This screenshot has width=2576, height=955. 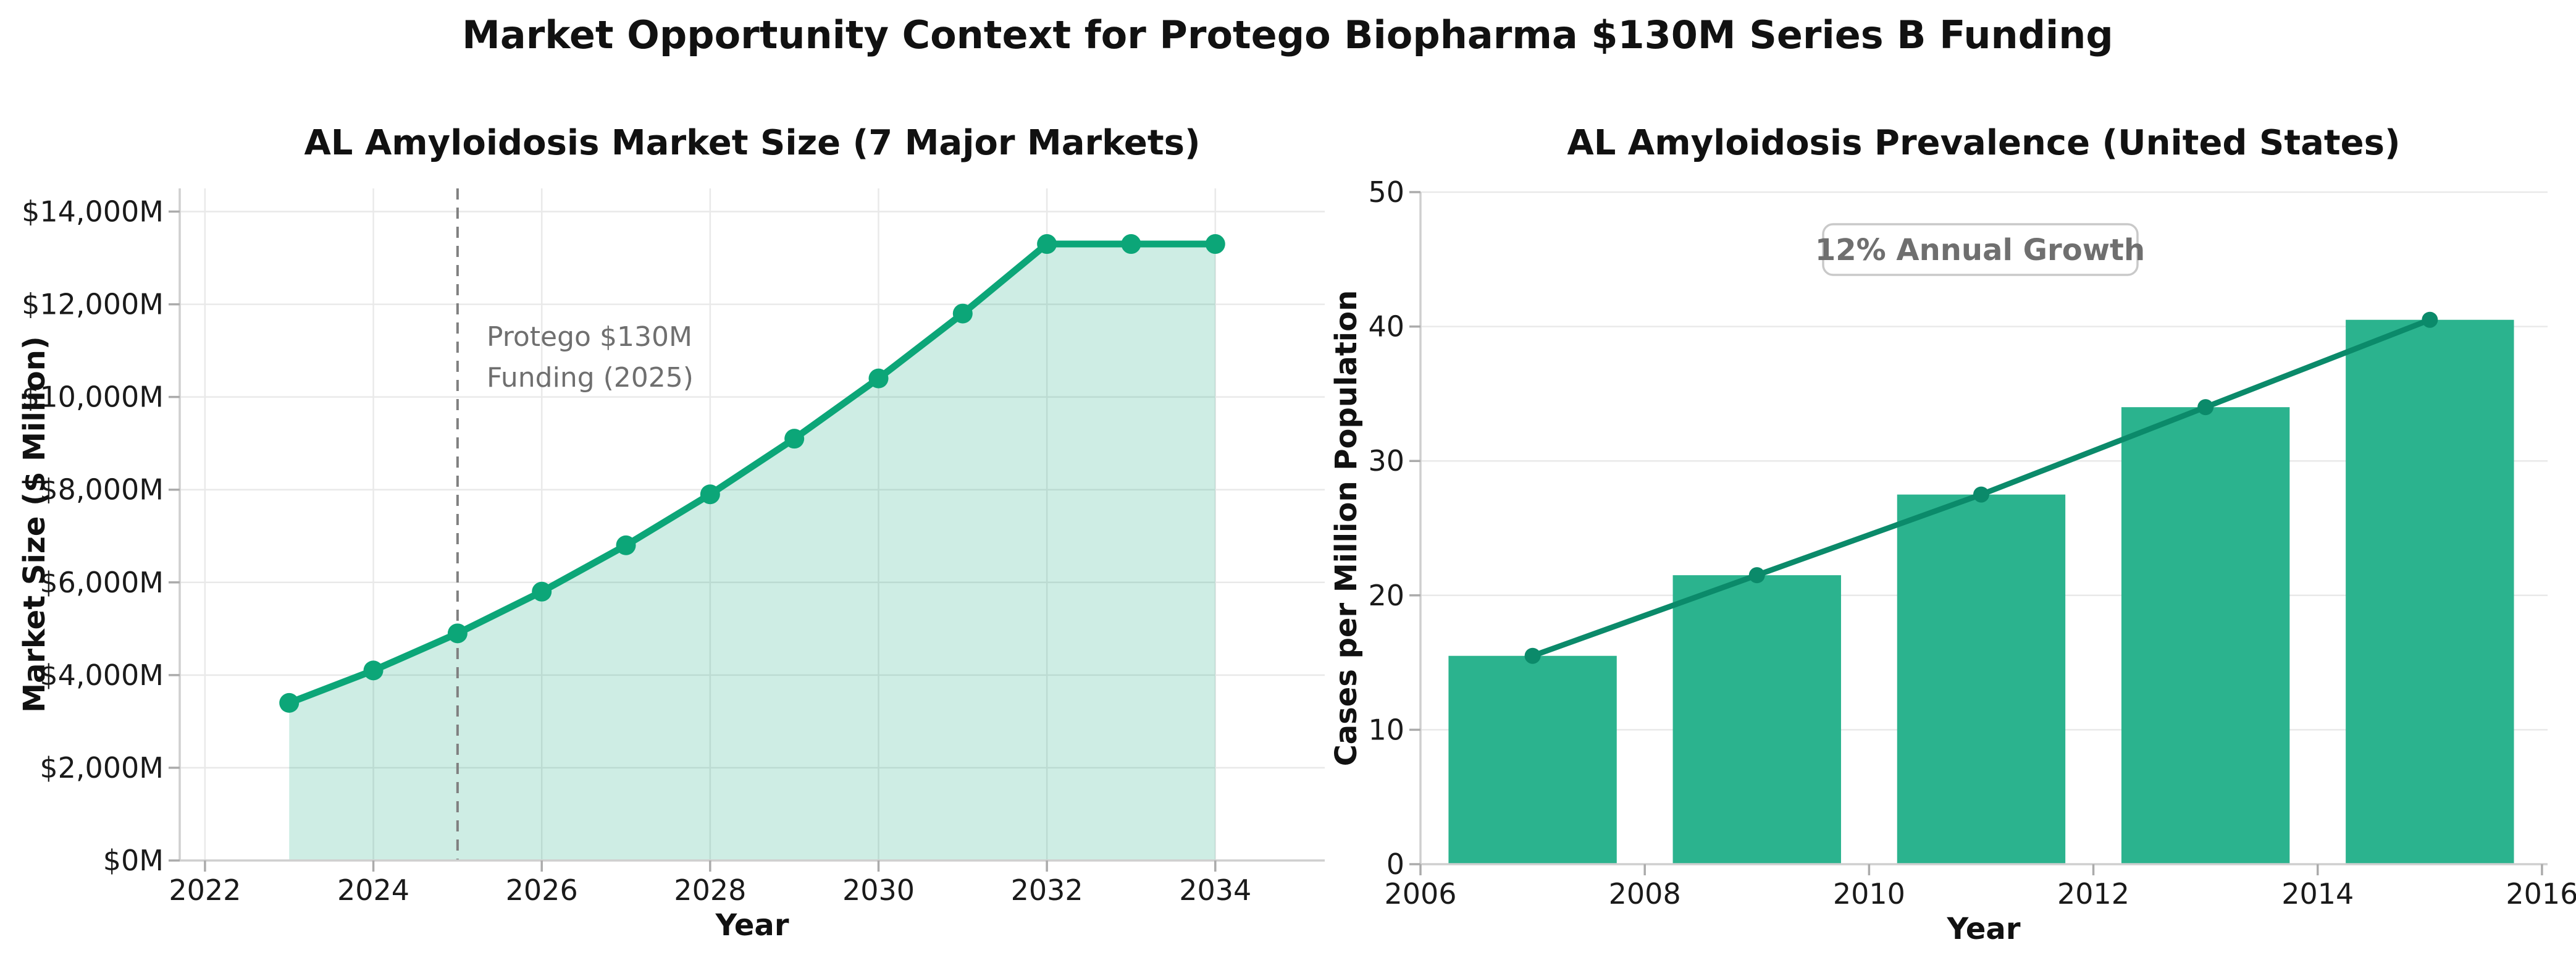 What do you see at coordinates (590, 377) in the screenshot?
I see `funding-annotation-line2: Funding (2025)` at bounding box center [590, 377].